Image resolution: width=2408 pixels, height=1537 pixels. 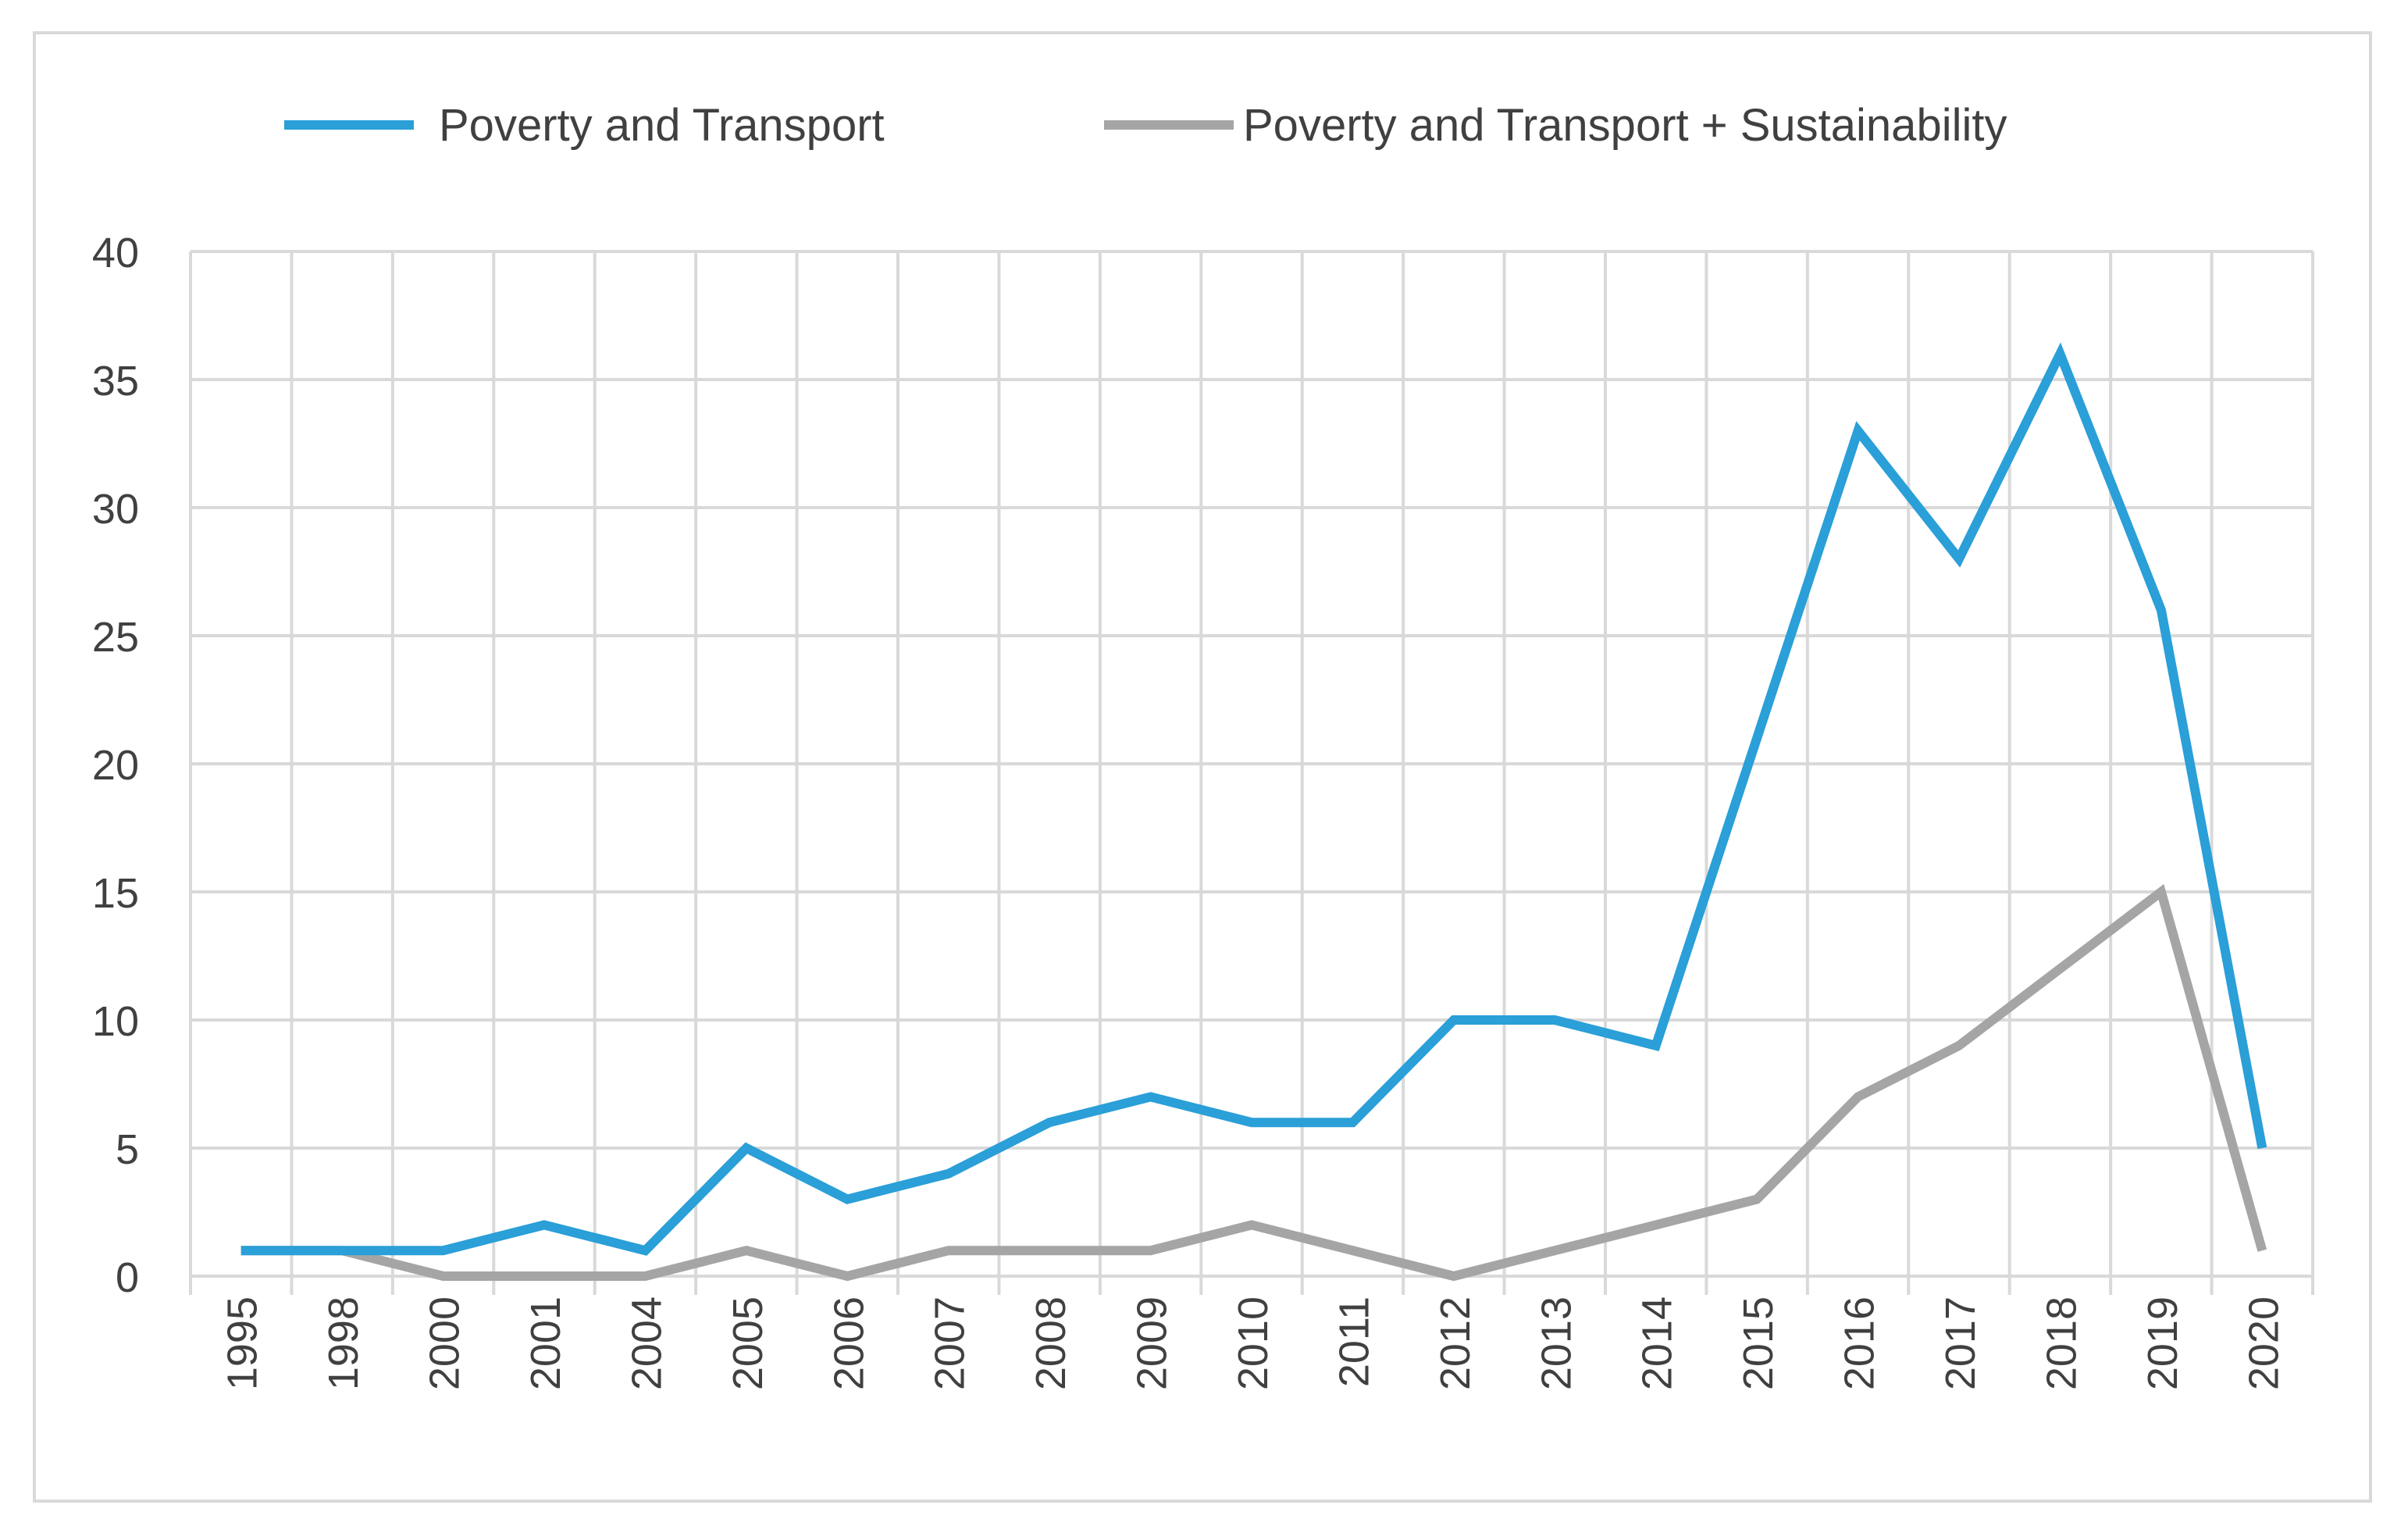 I want to click on y-axis-tick-labels: 0 5 10 15 20 25 30 35 40, so click(x=115, y=765).